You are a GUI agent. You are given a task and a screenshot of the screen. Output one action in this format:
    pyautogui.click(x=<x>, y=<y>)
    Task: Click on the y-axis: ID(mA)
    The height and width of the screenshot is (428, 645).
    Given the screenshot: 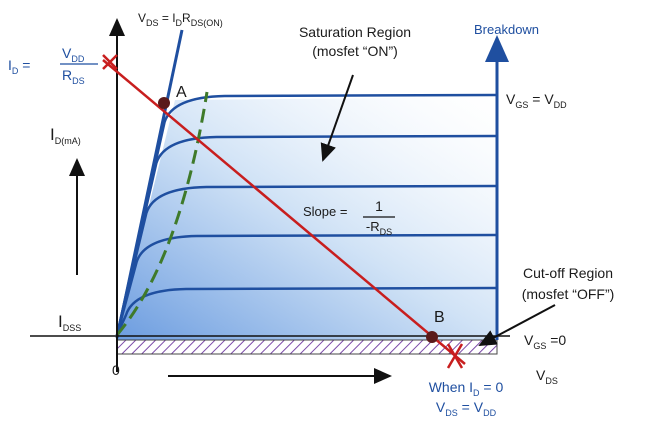 What is the action you would take?
    pyautogui.click(x=65, y=135)
    